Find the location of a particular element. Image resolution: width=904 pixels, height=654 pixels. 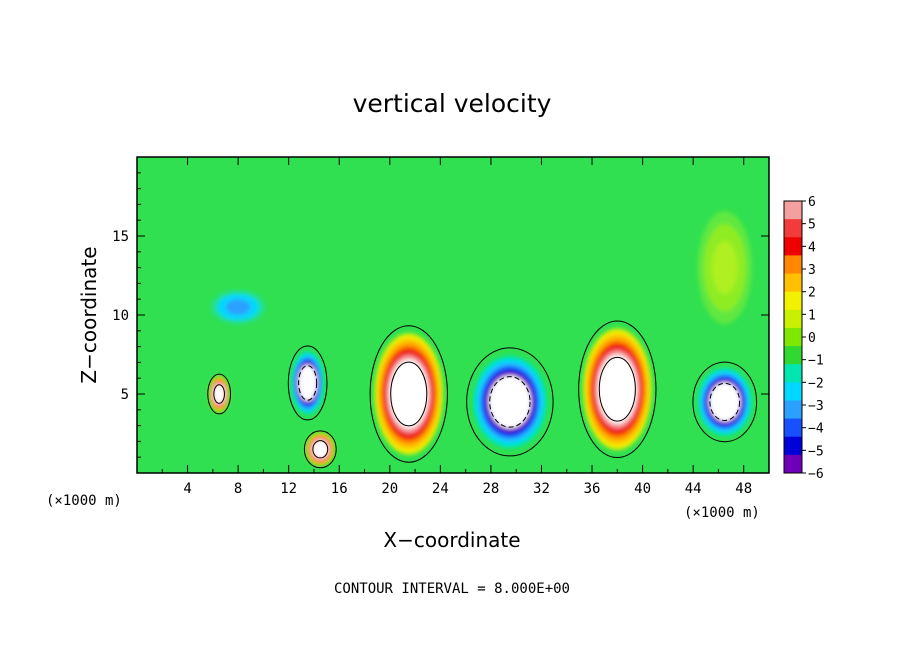

colorbar-label: 1 is located at coordinates (812, 315).